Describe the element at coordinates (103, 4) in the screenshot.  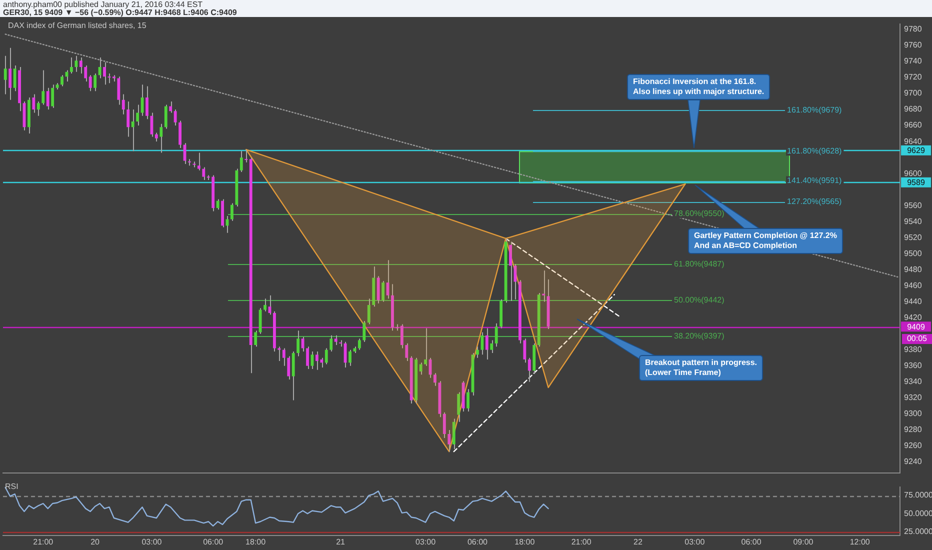
I see `text: anthony.pham00 published January 21, 2016 03:44 EST` at that location.